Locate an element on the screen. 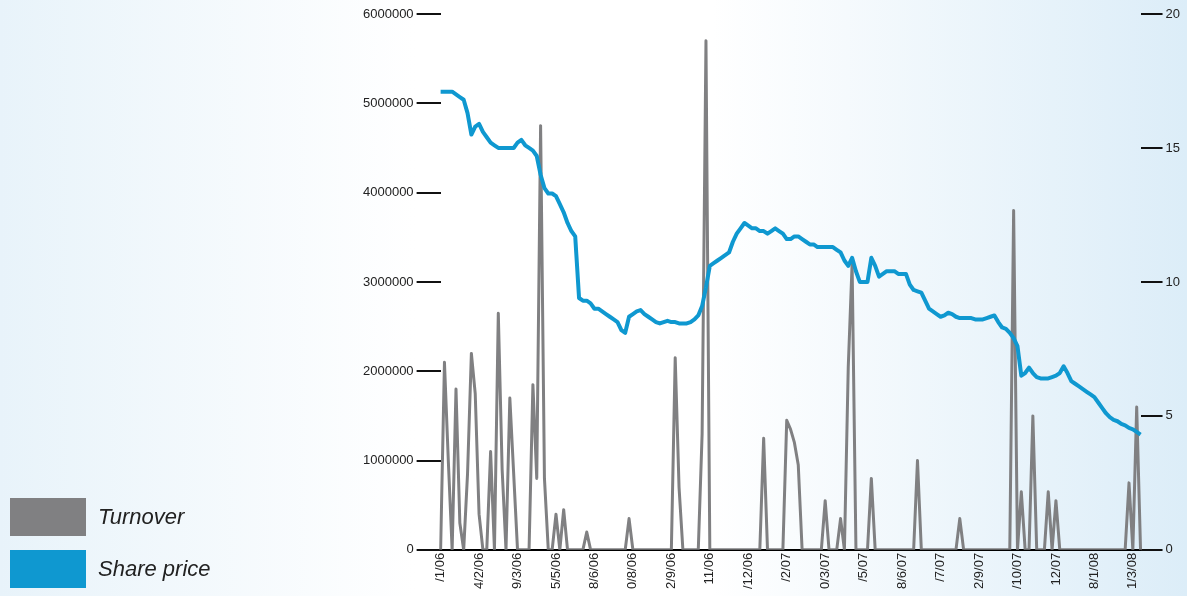 The height and width of the screenshot is (596, 1187). x-tick-label: 2/9/07 is located at coordinates (978, 571).